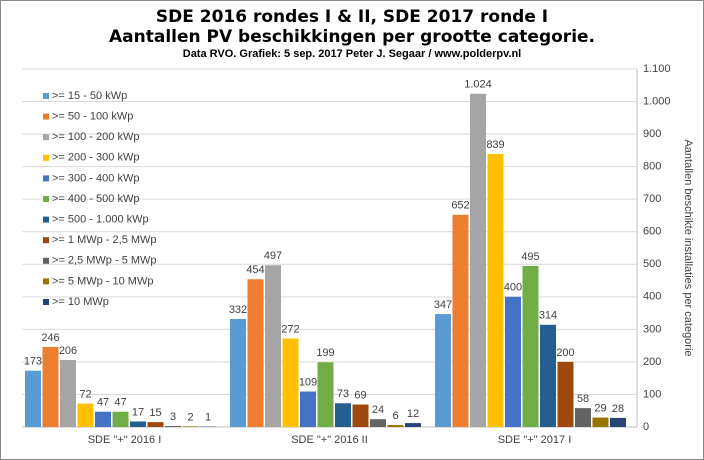 Image resolution: width=704 pixels, height=460 pixels. I want to click on data-label: 73, so click(343, 394).